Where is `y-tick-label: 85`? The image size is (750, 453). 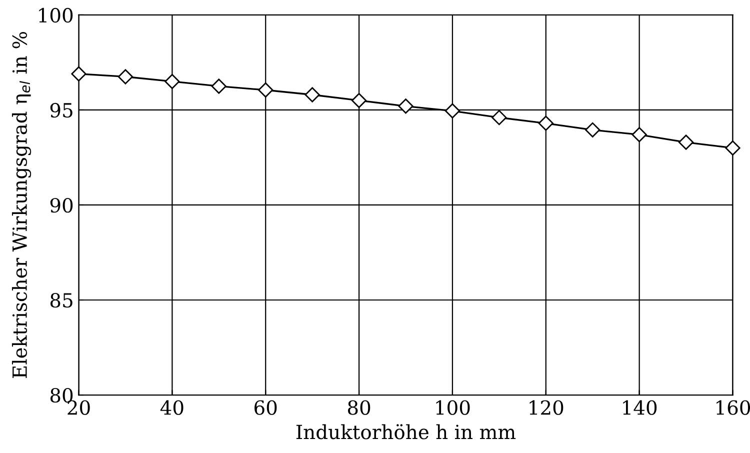 y-tick-label: 85 is located at coordinates (61, 300).